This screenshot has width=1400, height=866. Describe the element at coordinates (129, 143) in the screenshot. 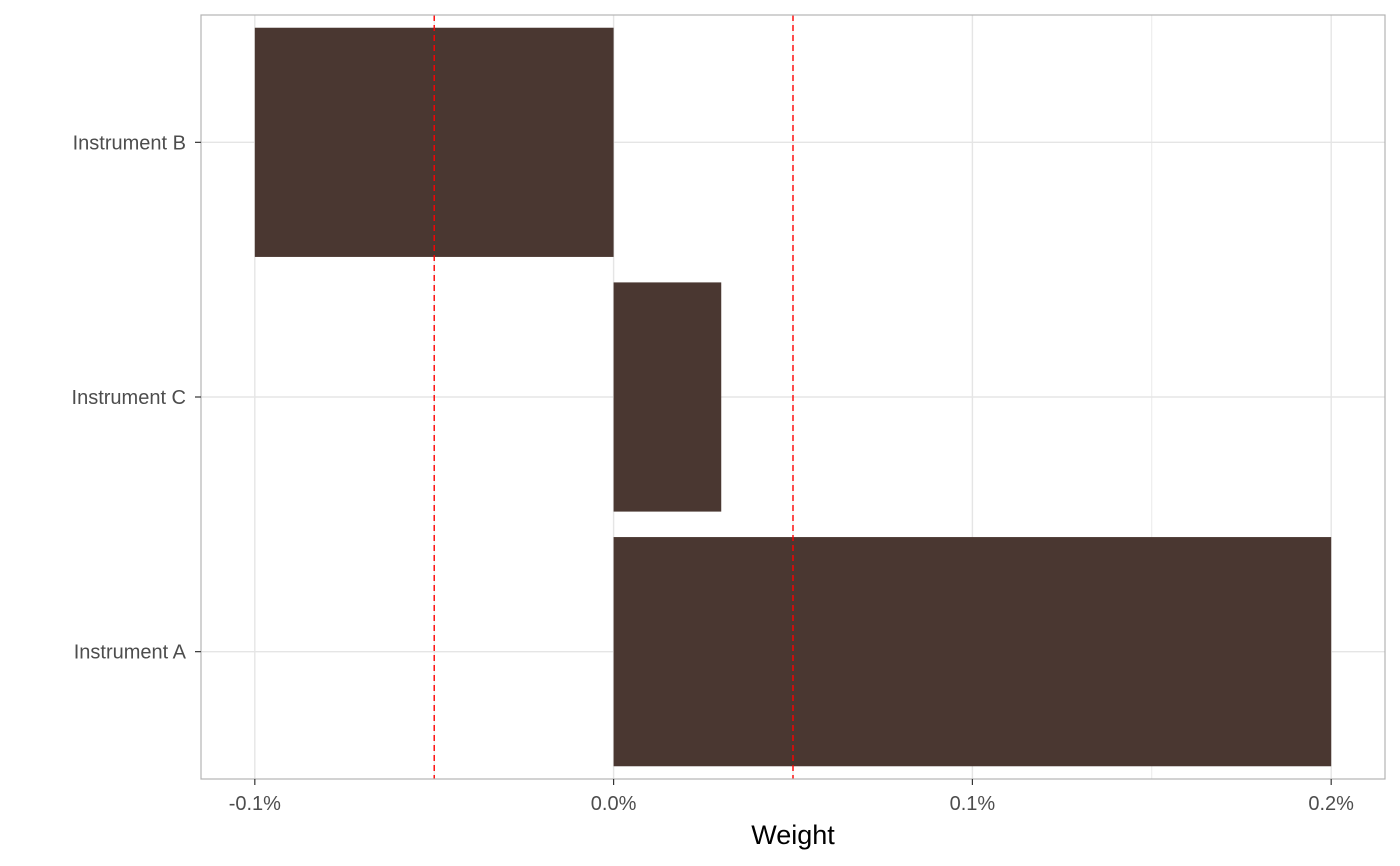

I see `y-tick-label: Instrument B` at that location.